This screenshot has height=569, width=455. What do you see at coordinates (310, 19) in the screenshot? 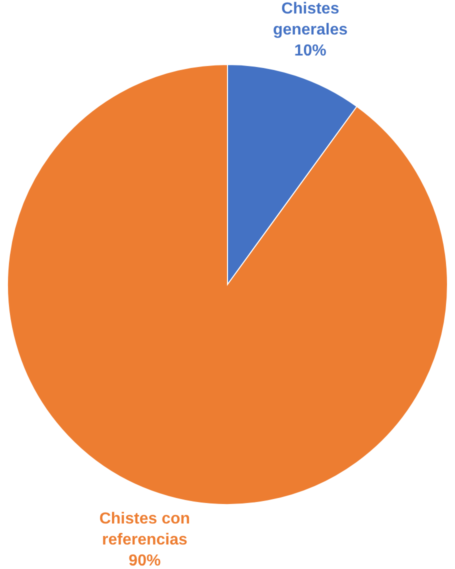
I see `slice-label: Chistes generales` at bounding box center [310, 19].